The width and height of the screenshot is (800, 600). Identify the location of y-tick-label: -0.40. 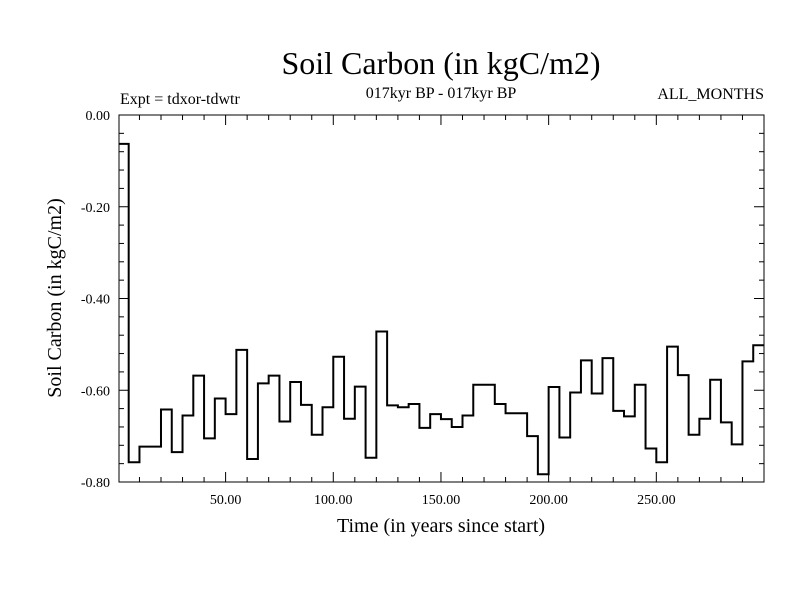
(95, 300).